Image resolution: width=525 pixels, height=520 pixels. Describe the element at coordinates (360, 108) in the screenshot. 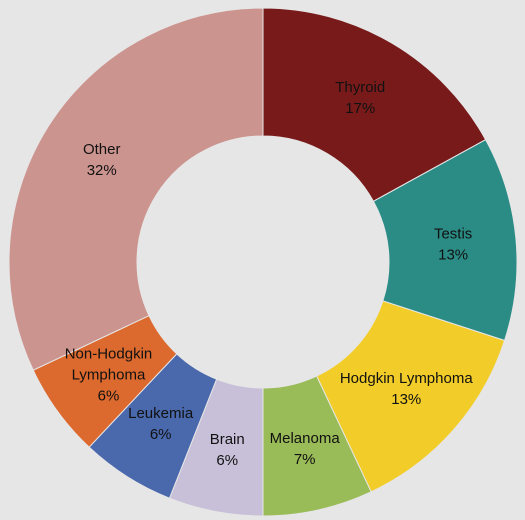

I see `label-line: 17%` at that location.